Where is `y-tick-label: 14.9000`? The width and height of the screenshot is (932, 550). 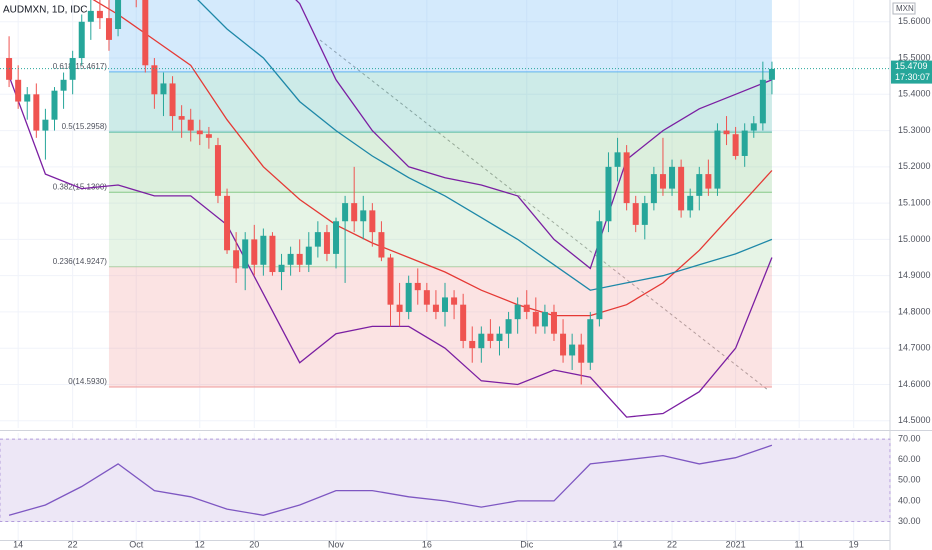
y-tick-label: 14.9000 is located at coordinates (914, 275).